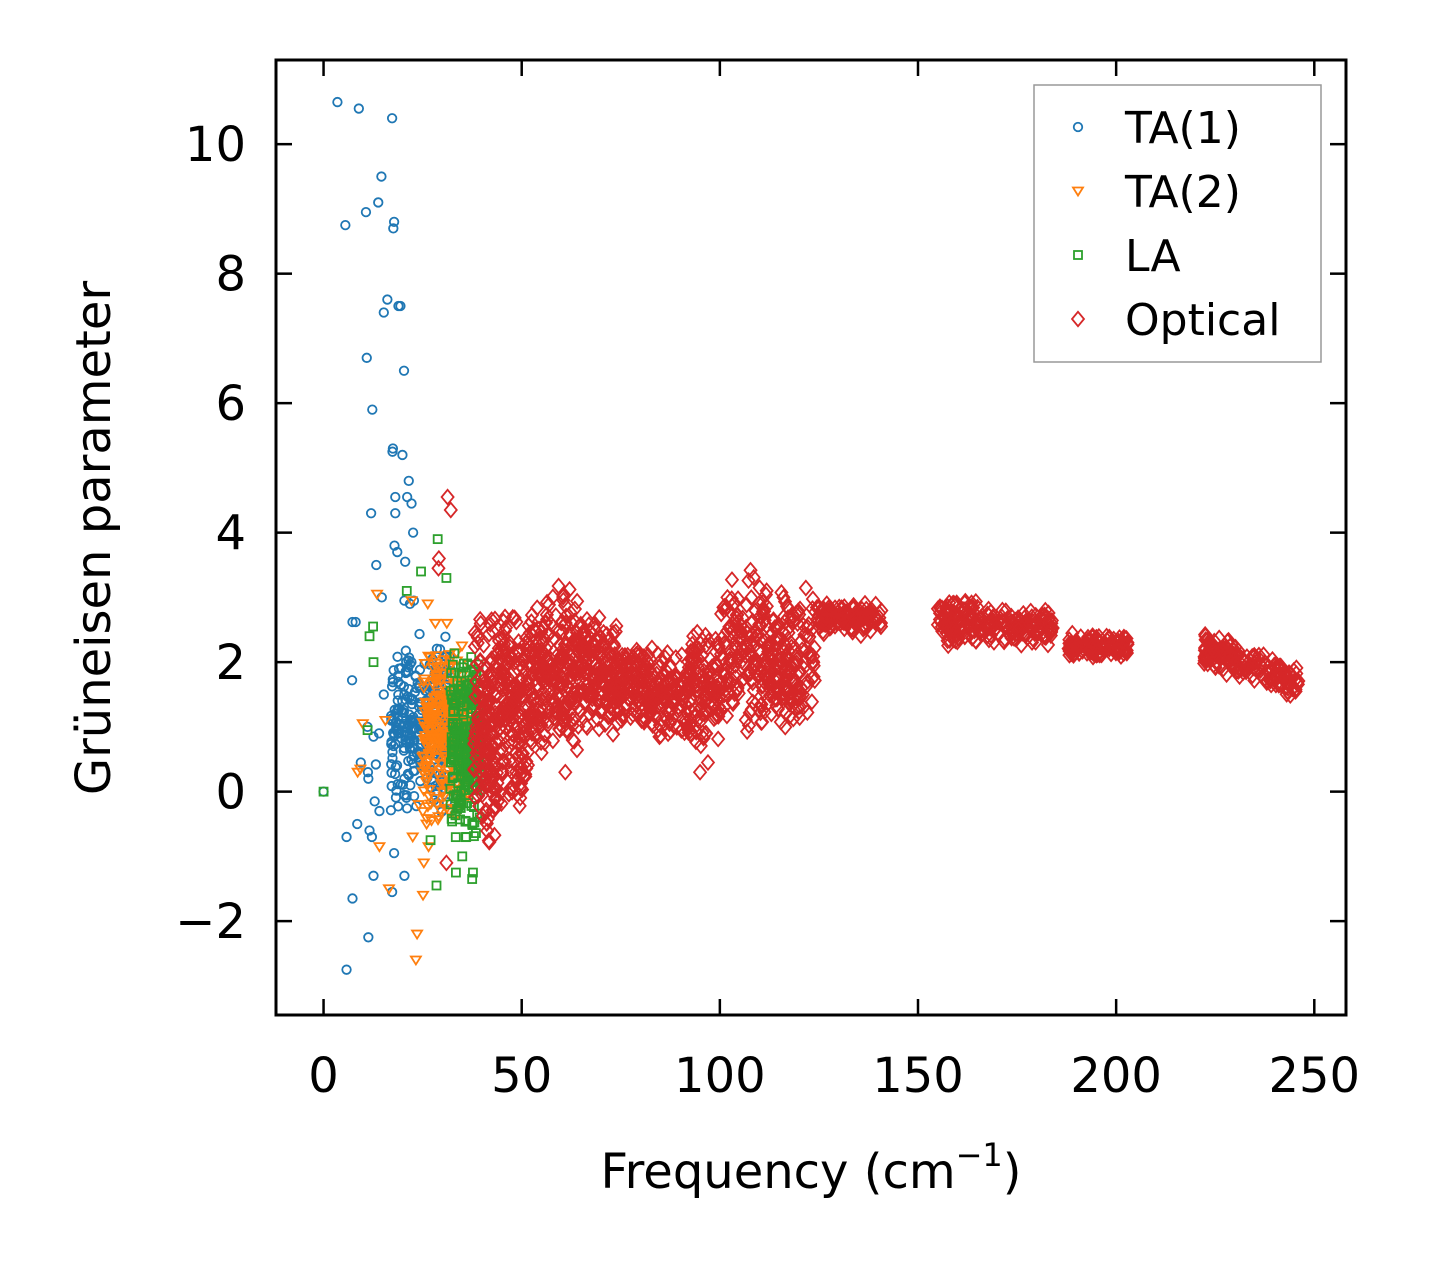 The height and width of the screenshot is (1264, 1431). I want to click on x-tick-label: 0, so click(323, 1076).